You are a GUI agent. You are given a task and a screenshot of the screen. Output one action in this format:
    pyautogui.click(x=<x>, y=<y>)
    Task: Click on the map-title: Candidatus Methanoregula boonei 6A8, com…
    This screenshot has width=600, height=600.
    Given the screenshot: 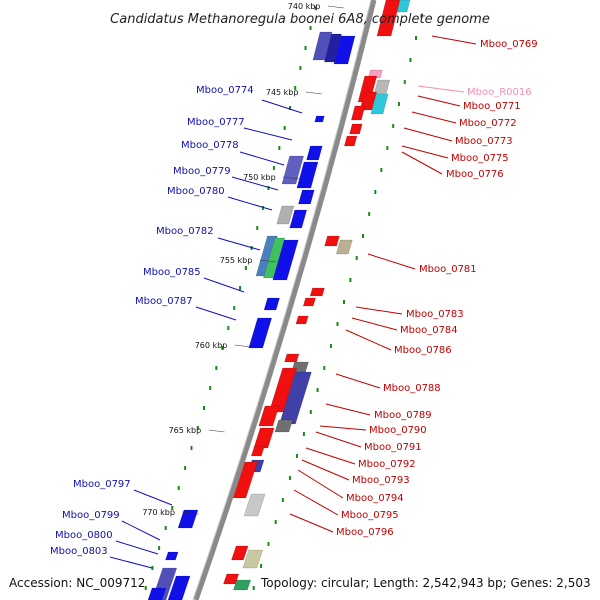 What is the action you would take?
    pyautogui.click(x=300, y=19)
    